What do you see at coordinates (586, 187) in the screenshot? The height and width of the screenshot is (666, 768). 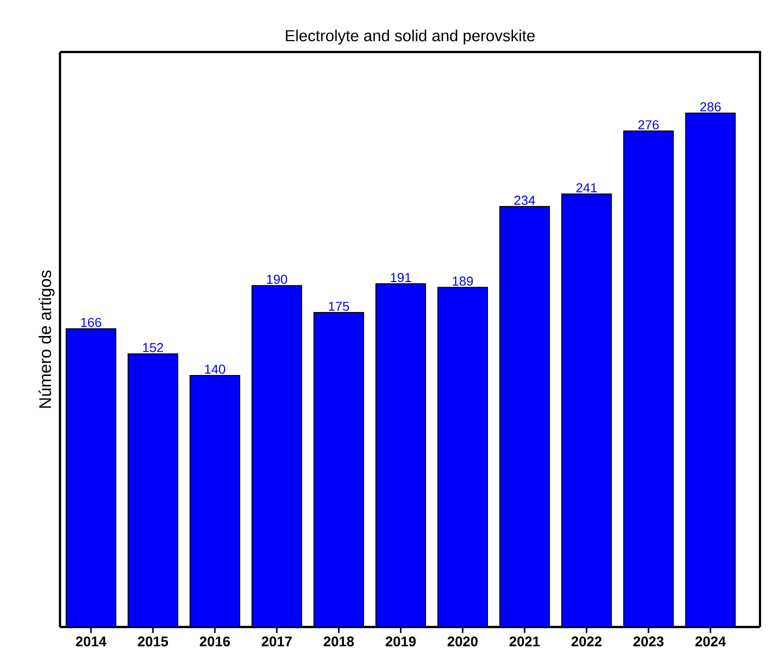 I see `data-label: 241` at bounding box center [586, 187].